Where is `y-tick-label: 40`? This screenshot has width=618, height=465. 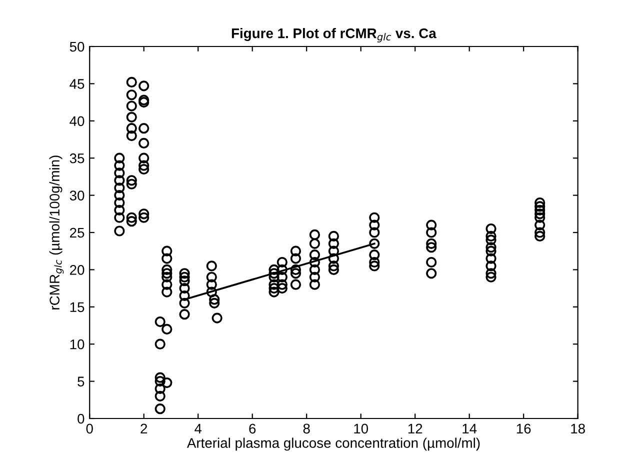
y-tick-label: 40 is located at coordinates (77, 121).